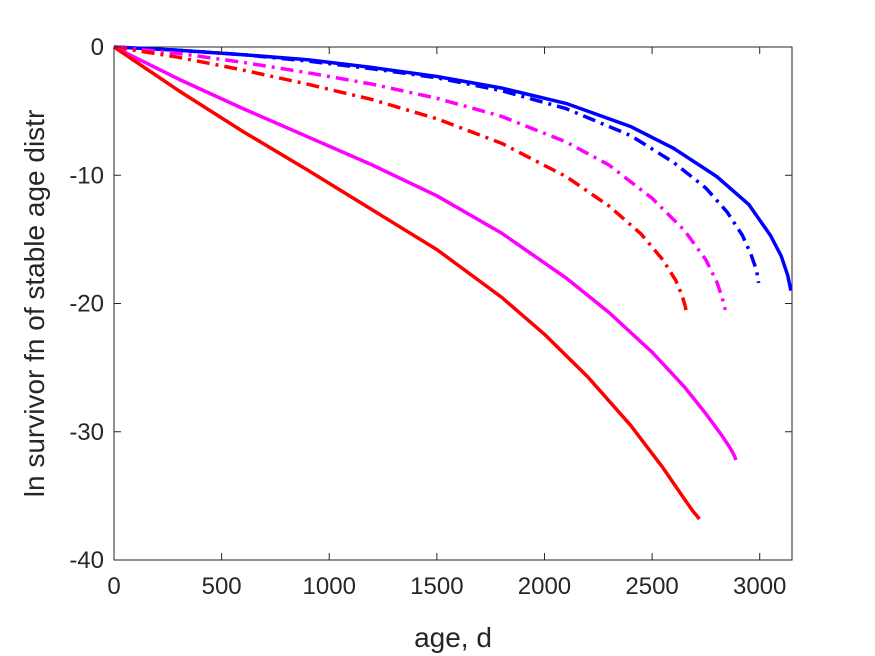 Image resolution: width=875 pixels, height=656 pixels. Describe the element at coordinates (329, 586) in the screenshot. I see `x-tick-label: 1000` at that location.